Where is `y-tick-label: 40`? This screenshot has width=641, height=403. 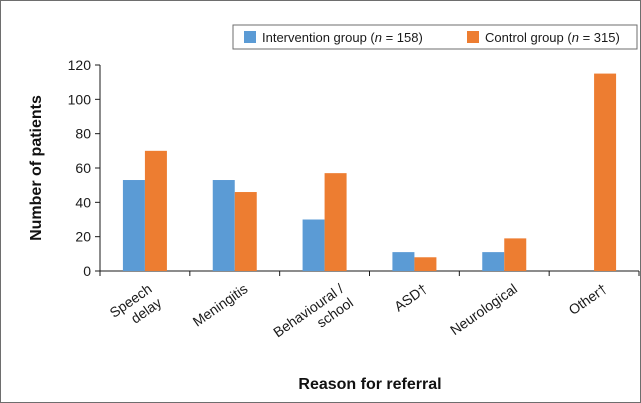
y-tick-label: 40 is located at coordinates (83, 202).